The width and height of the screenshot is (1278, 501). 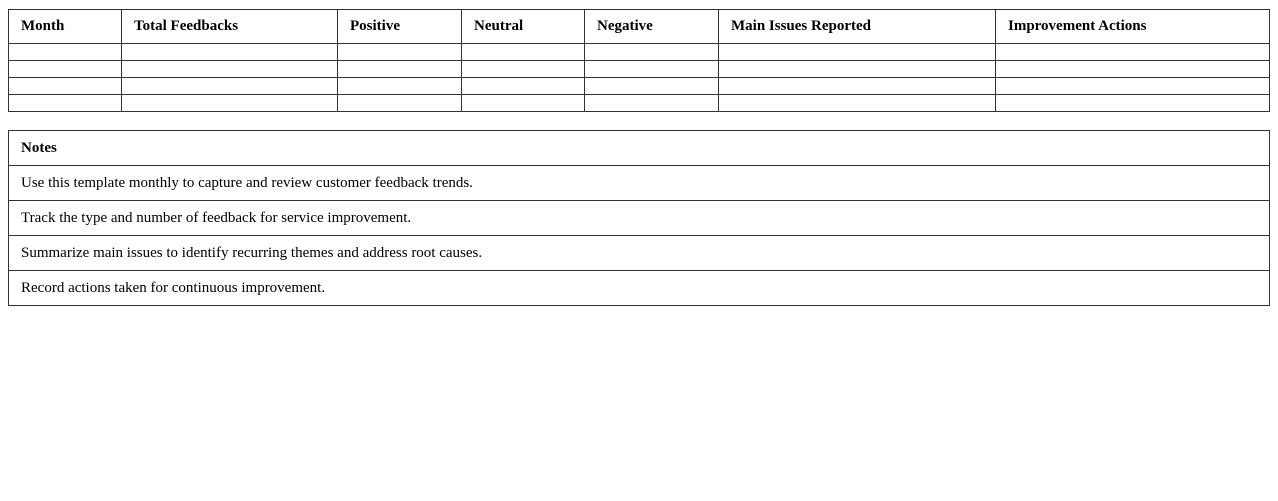 What do you see at coordinates (651, 26) in the screenshot?
I see `column-header-negative: Negative` at bounding box center [651, 26].